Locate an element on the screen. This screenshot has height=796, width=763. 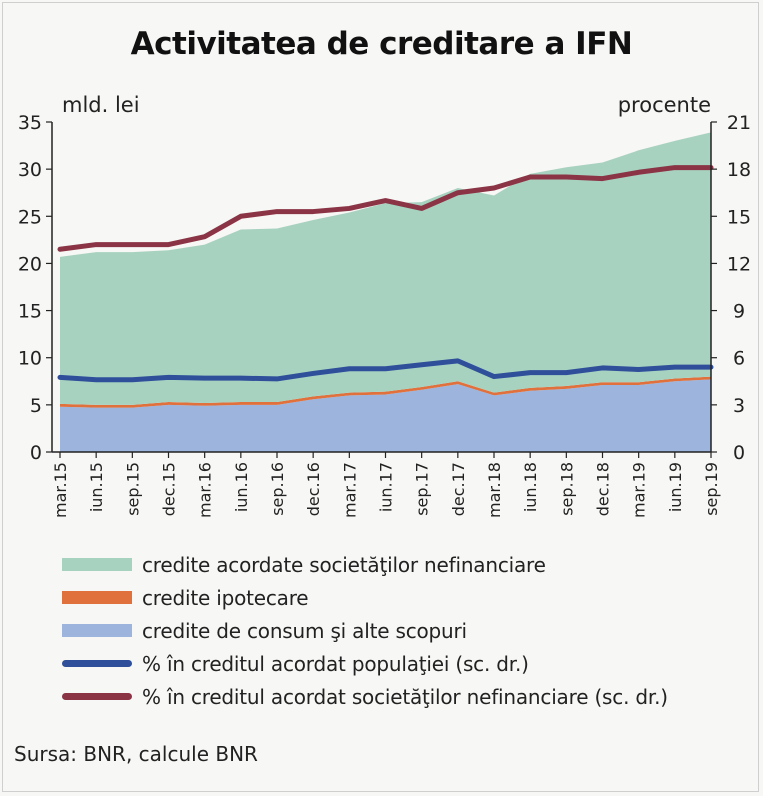
legend-label-mortgage: credite ipotecare is located at coordinates (225, 597).